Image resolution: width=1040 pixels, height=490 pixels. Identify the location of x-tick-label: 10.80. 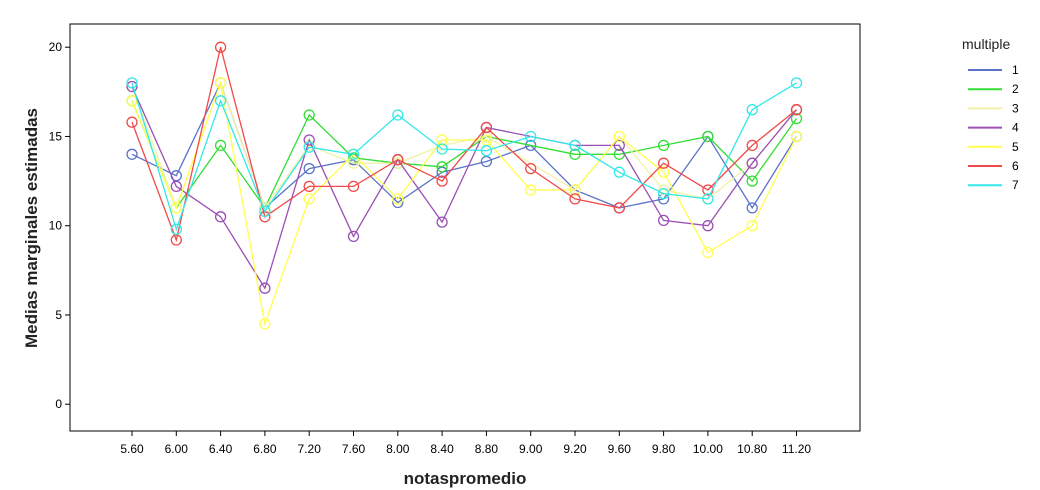
(752, 449).